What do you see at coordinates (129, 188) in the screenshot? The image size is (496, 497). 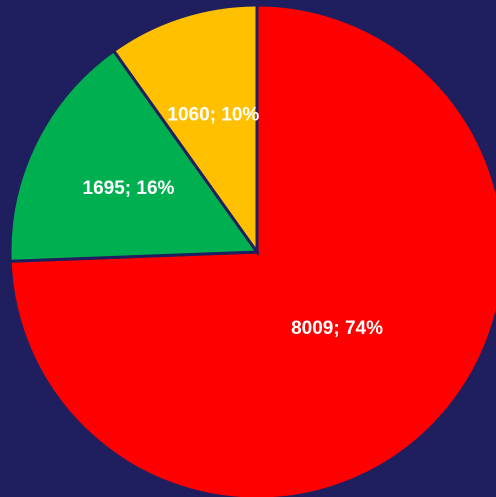 I see `data-label: 1695; 16%` at bounding box center [129, 188].